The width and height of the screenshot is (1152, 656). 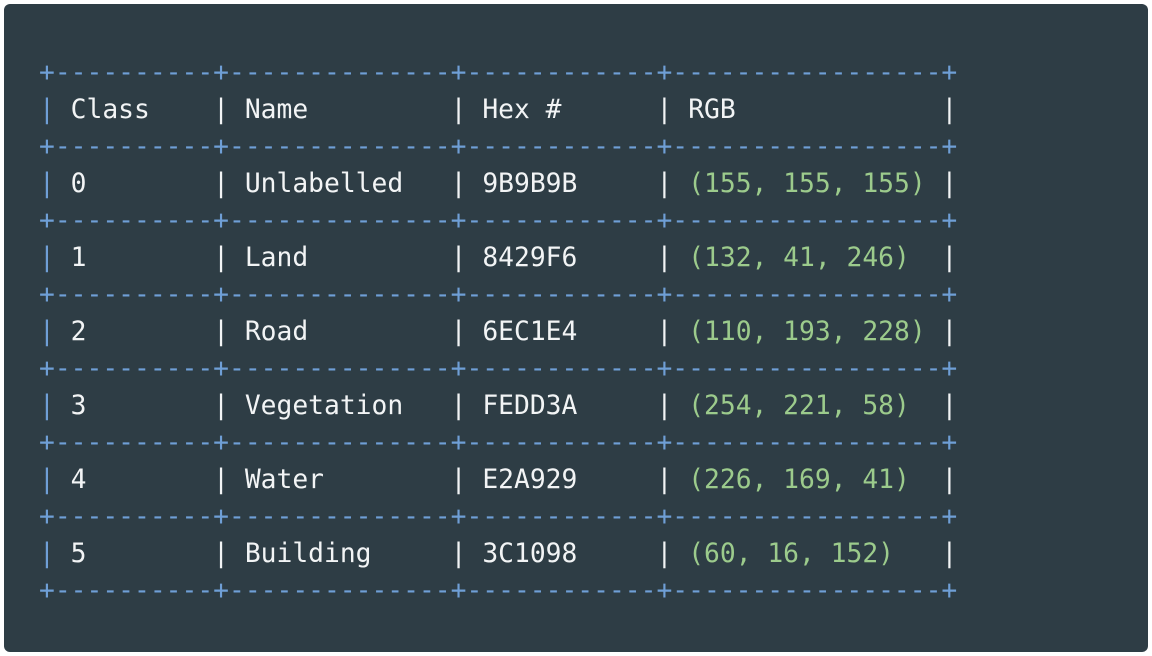 What do you see at coordinates (807, 406) in the screenshot?
I see `table-cell: (254, 221, 58)` at bounding box center [807, 406].